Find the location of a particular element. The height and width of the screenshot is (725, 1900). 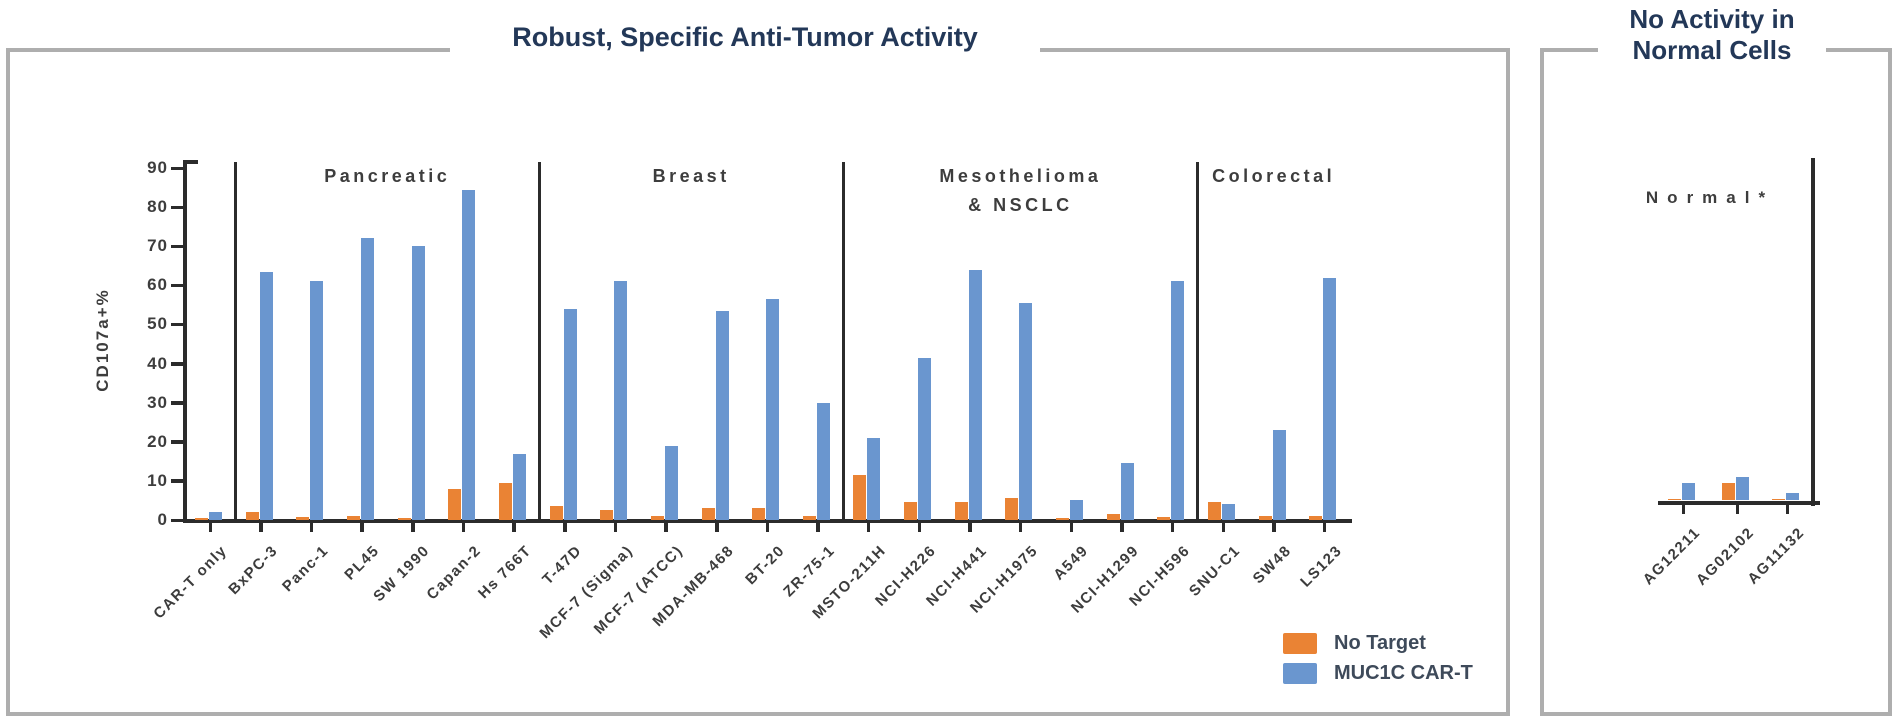

y-axis-line is located at coordinates (185, 341).